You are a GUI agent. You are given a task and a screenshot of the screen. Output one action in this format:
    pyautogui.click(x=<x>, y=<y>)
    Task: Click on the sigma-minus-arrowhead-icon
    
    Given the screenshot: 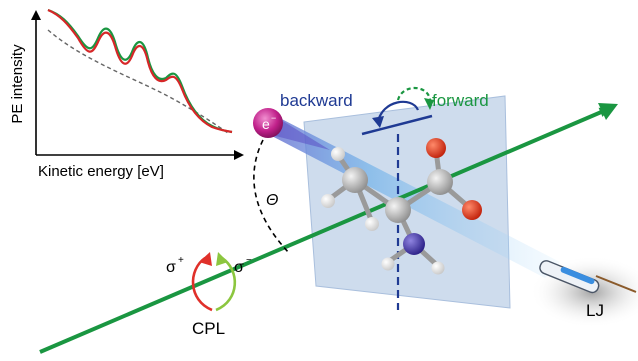 What is the action you would take?
    pyautogui.click(x=222, y=259)
    